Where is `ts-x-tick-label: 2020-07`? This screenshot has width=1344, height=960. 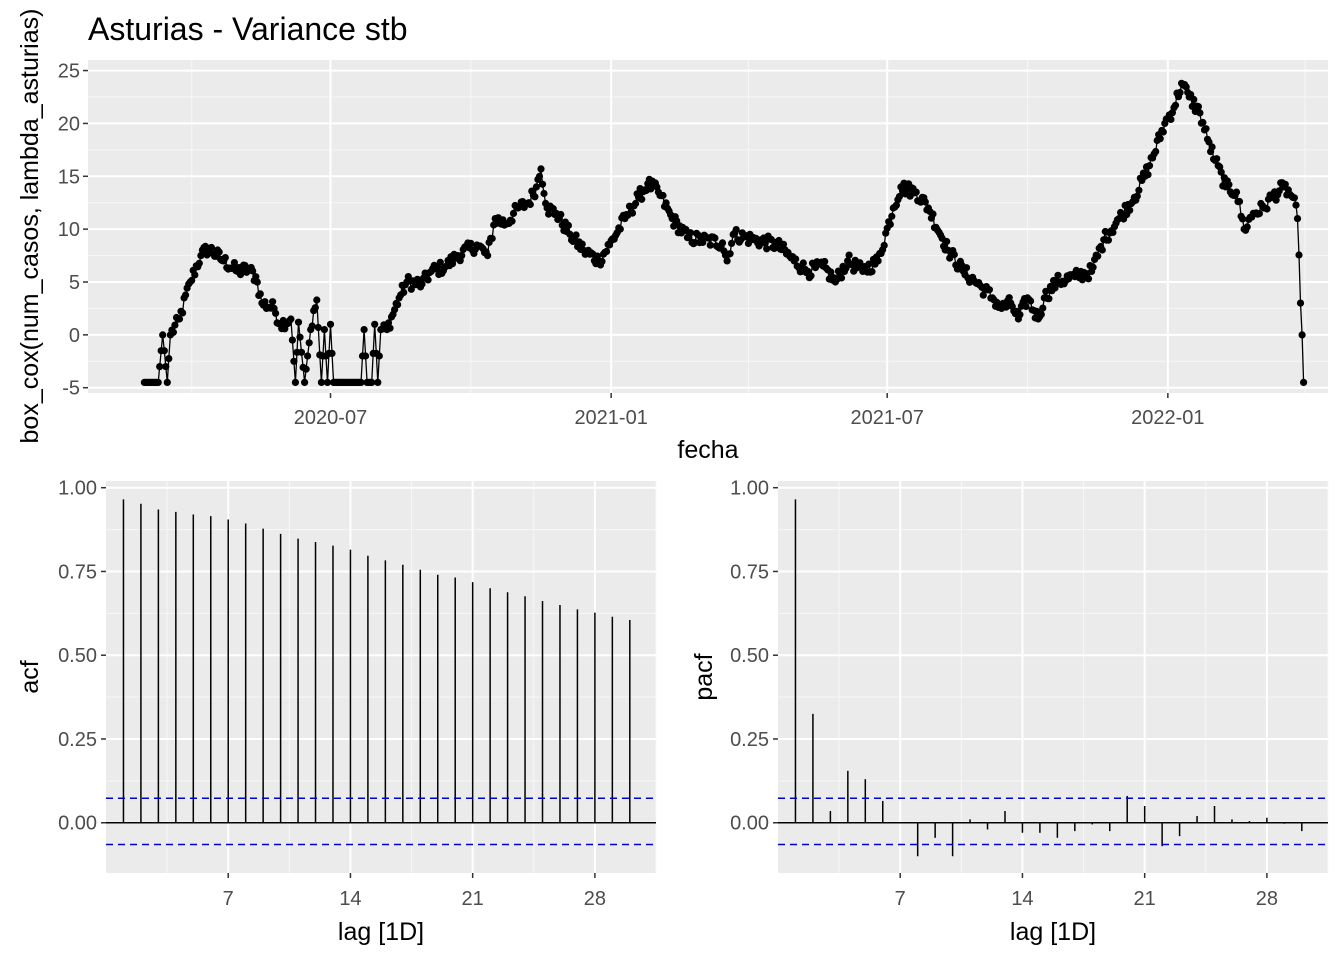
ts-x-tick-label: 2020-07 is located at coordinates (330, 418).